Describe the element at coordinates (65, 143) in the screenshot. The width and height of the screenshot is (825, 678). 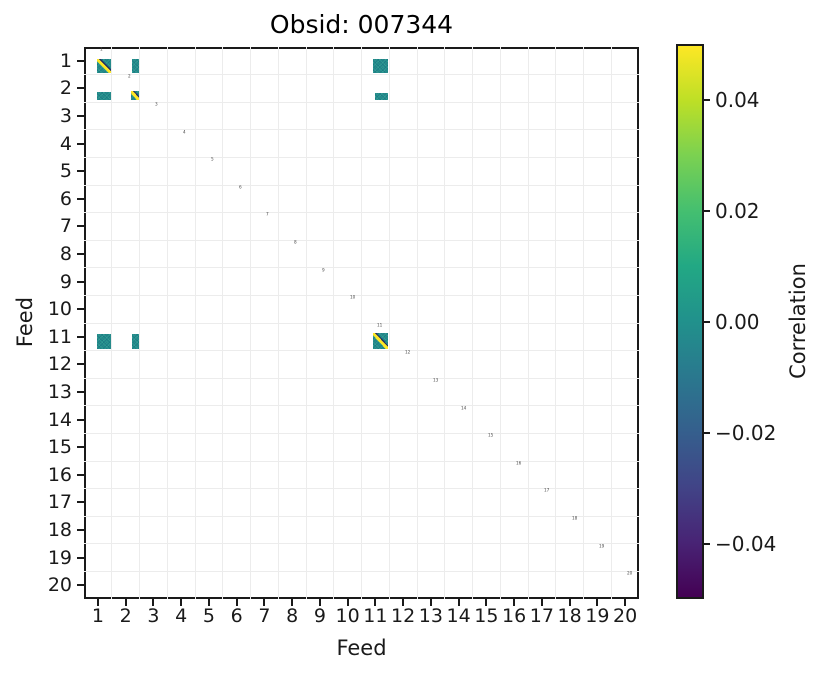
I see `y-tick-label: 4` at that location.